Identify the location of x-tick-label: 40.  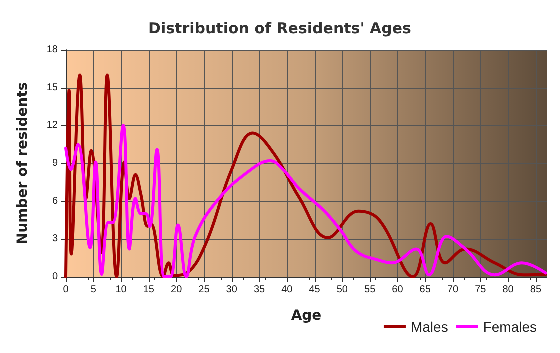
(288, 290).